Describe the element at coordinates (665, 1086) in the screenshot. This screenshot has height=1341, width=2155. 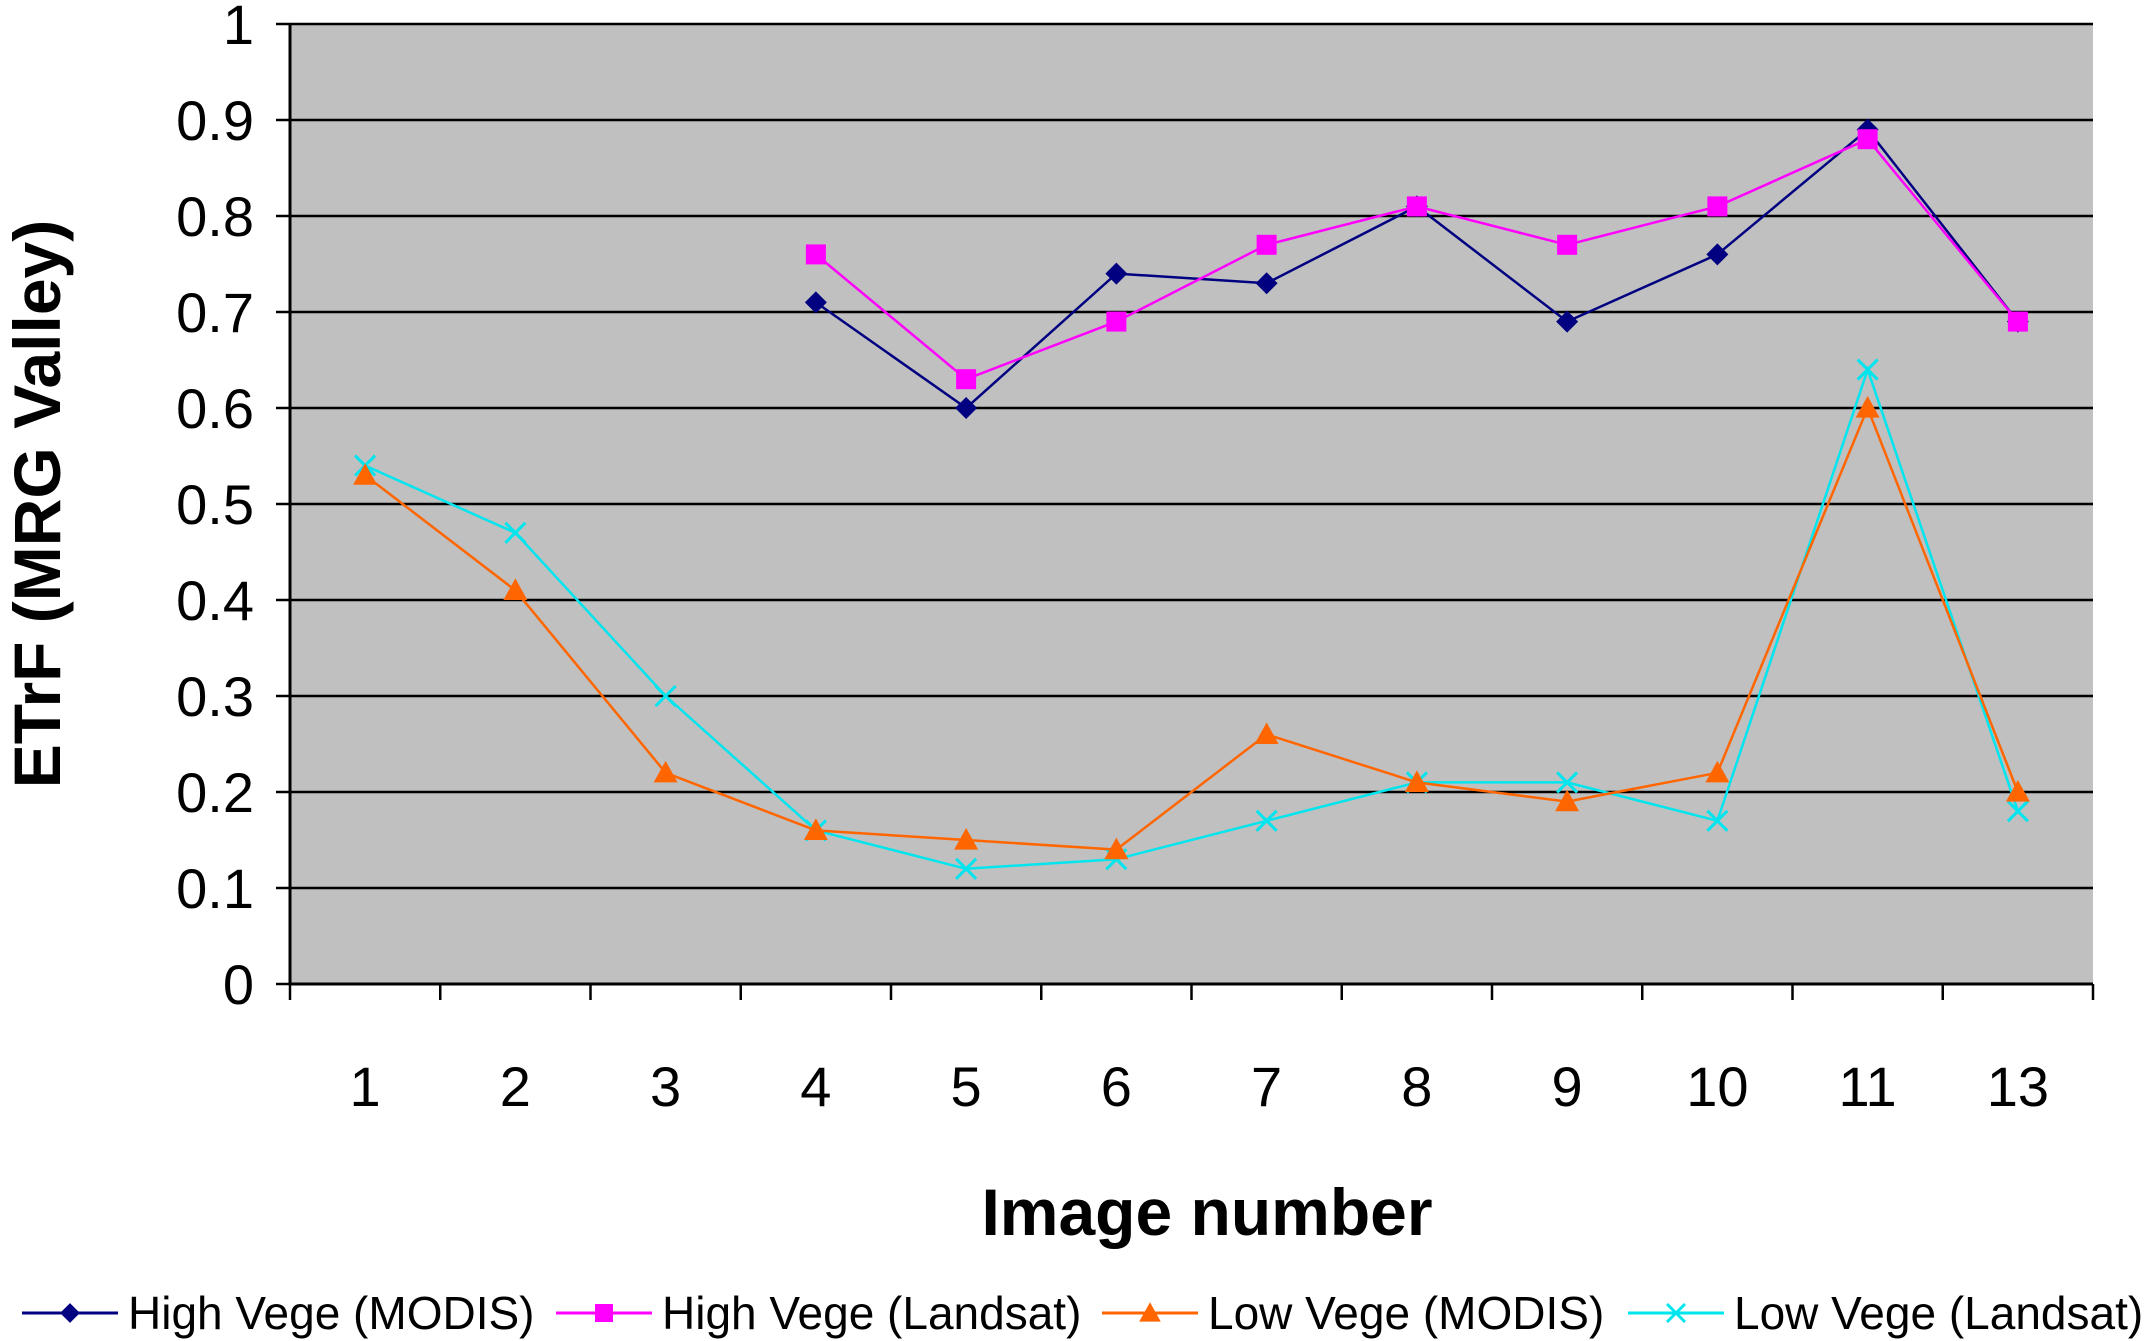
I see `x-tick-label: 3` at that location.